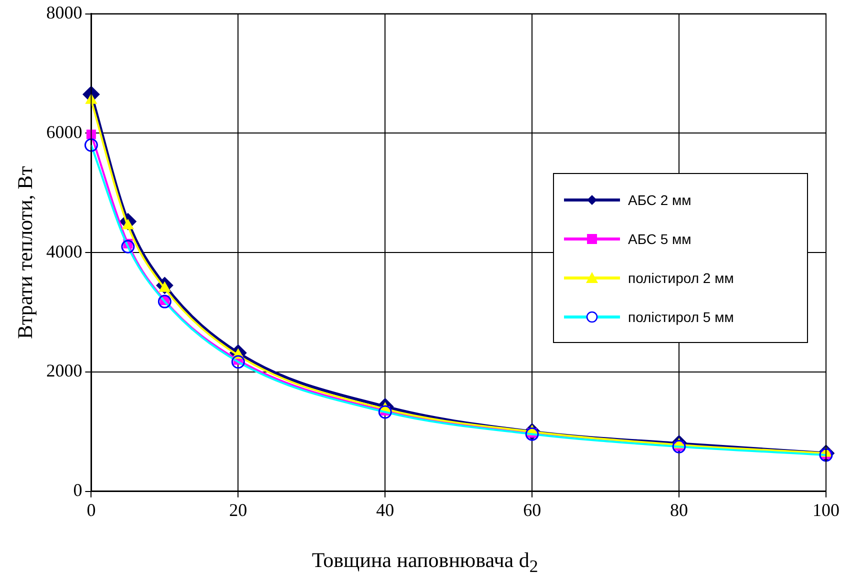 The width and height of the screenshot is (850, 587). I want to click on x-tick-label: 20, so click(238, 510).